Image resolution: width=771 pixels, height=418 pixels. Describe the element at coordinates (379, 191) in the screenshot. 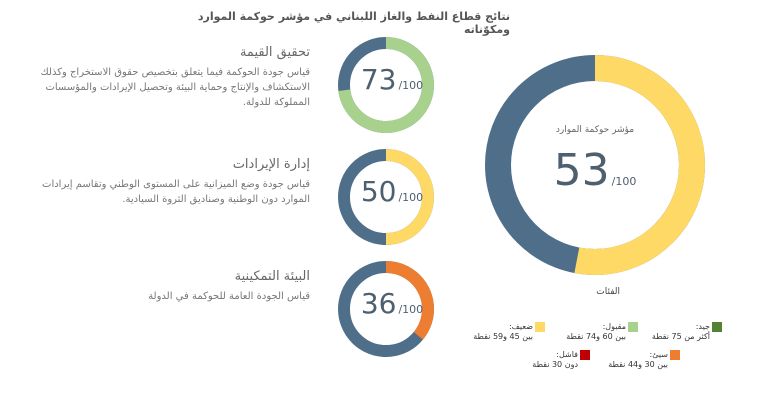

I see `value-text: 50` at that location.